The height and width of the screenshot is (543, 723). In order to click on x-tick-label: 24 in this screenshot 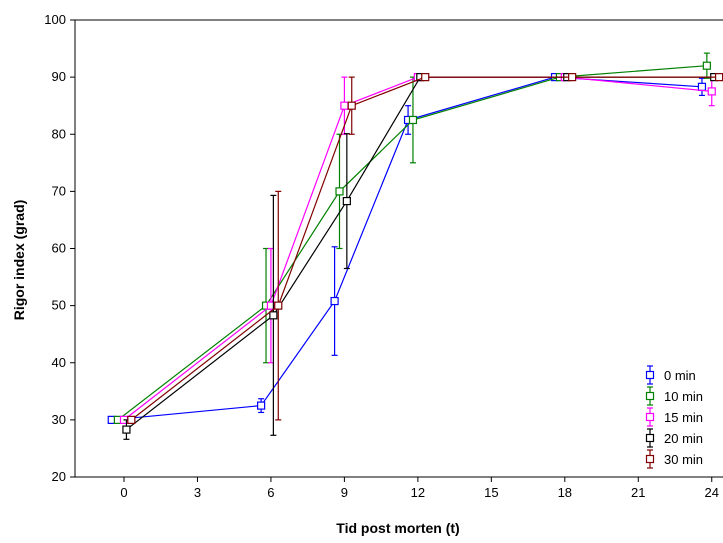, I will do `click(712, 492)`.